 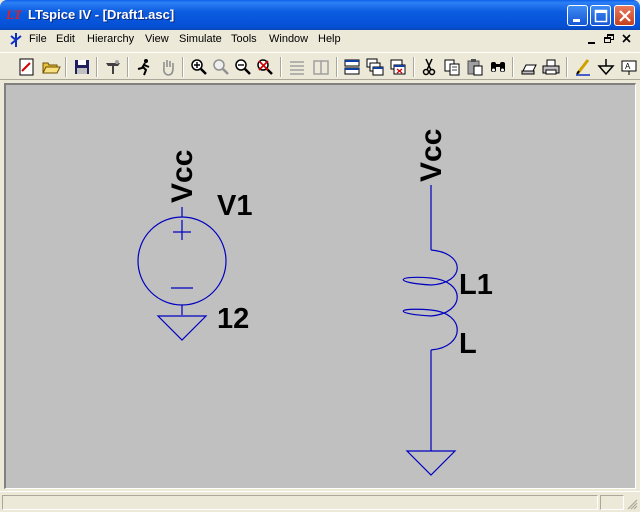 I want to click on voltage-source-v1, so click(x=182, y=273).